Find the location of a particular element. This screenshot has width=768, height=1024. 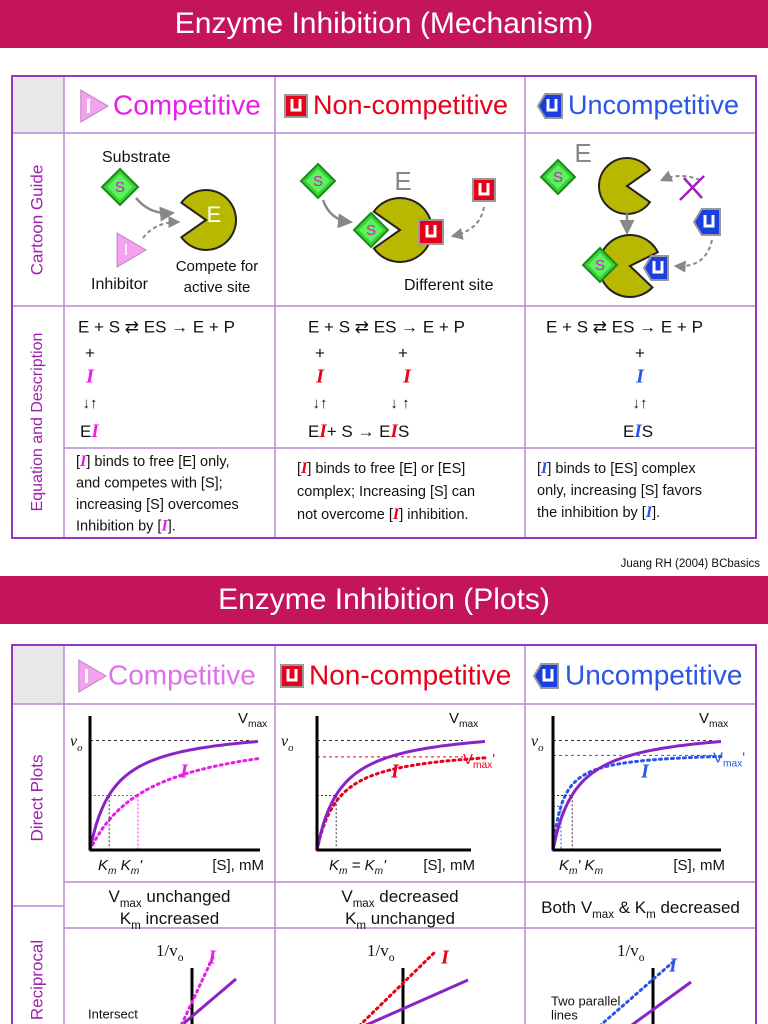

line-normal is located at coordinates (416, 1001).